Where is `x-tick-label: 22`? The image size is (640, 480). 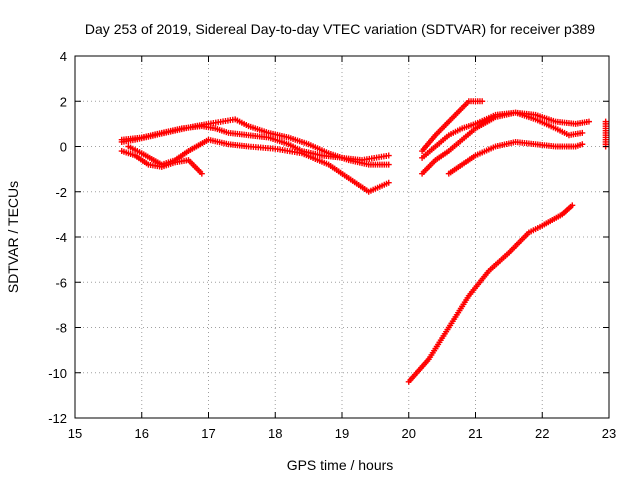 x-tick-label: 22 is located at coordinates (542, 433).